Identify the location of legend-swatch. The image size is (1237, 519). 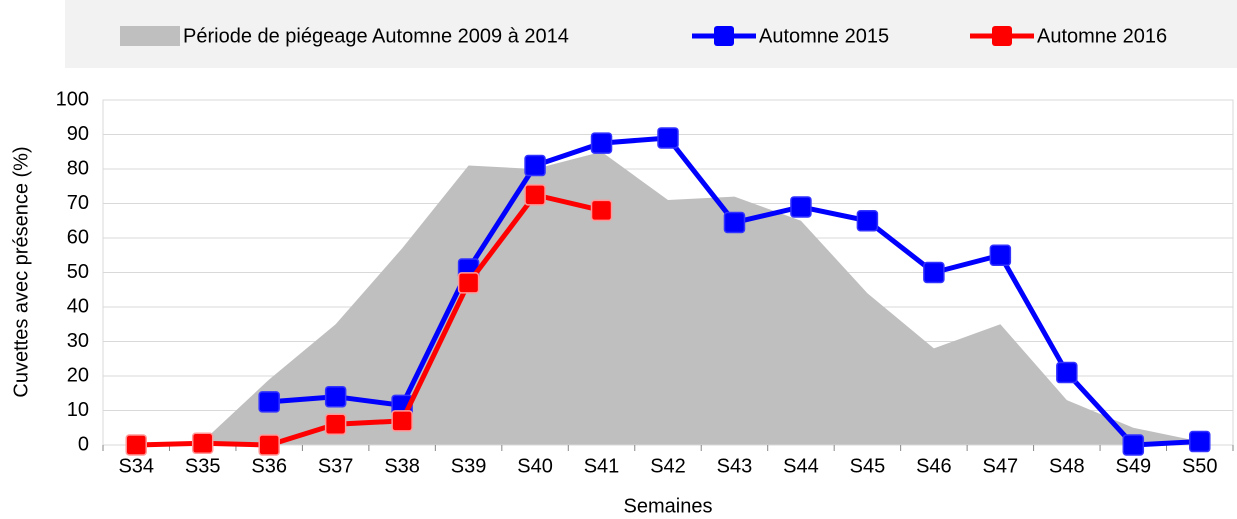
(150, 36).